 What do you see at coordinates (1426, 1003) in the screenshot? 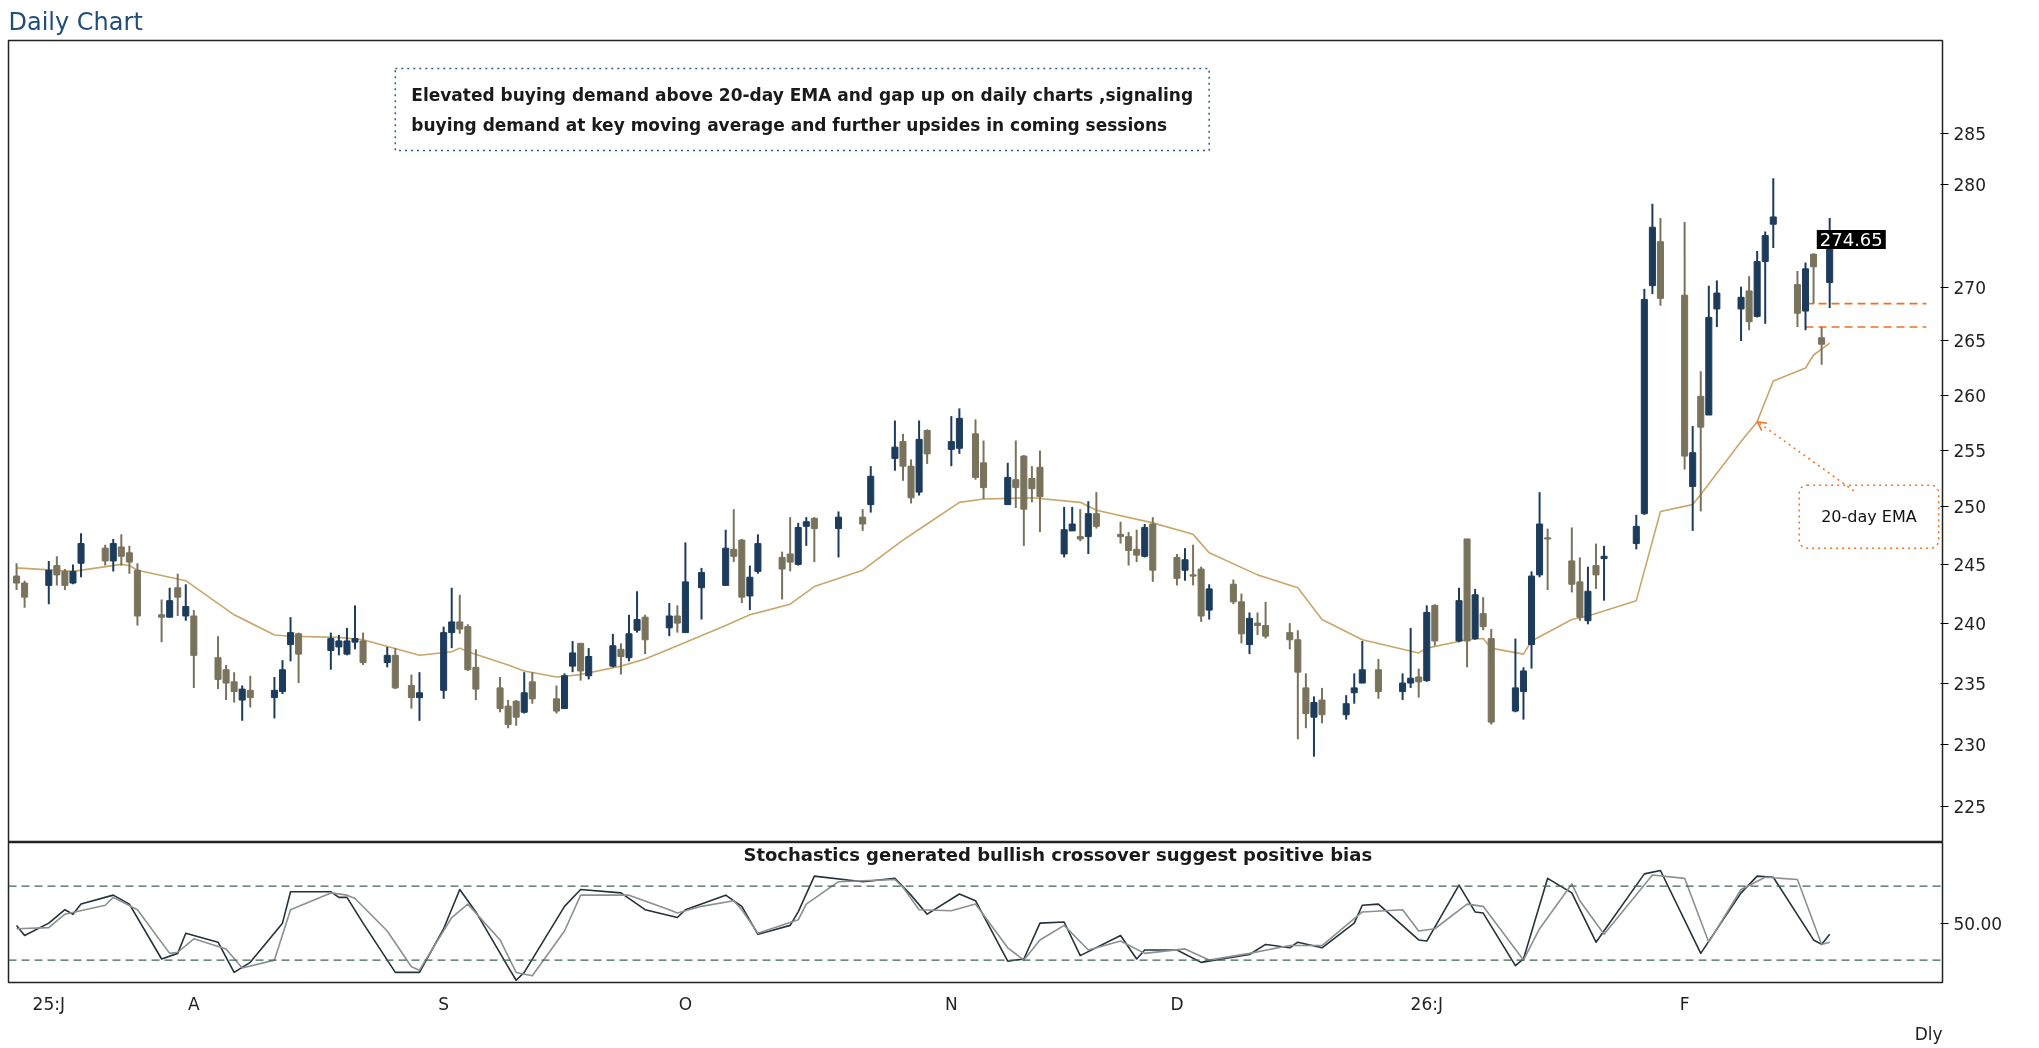
I see `x-tick-label: 26:J` at bounding box center [1426, 1003].